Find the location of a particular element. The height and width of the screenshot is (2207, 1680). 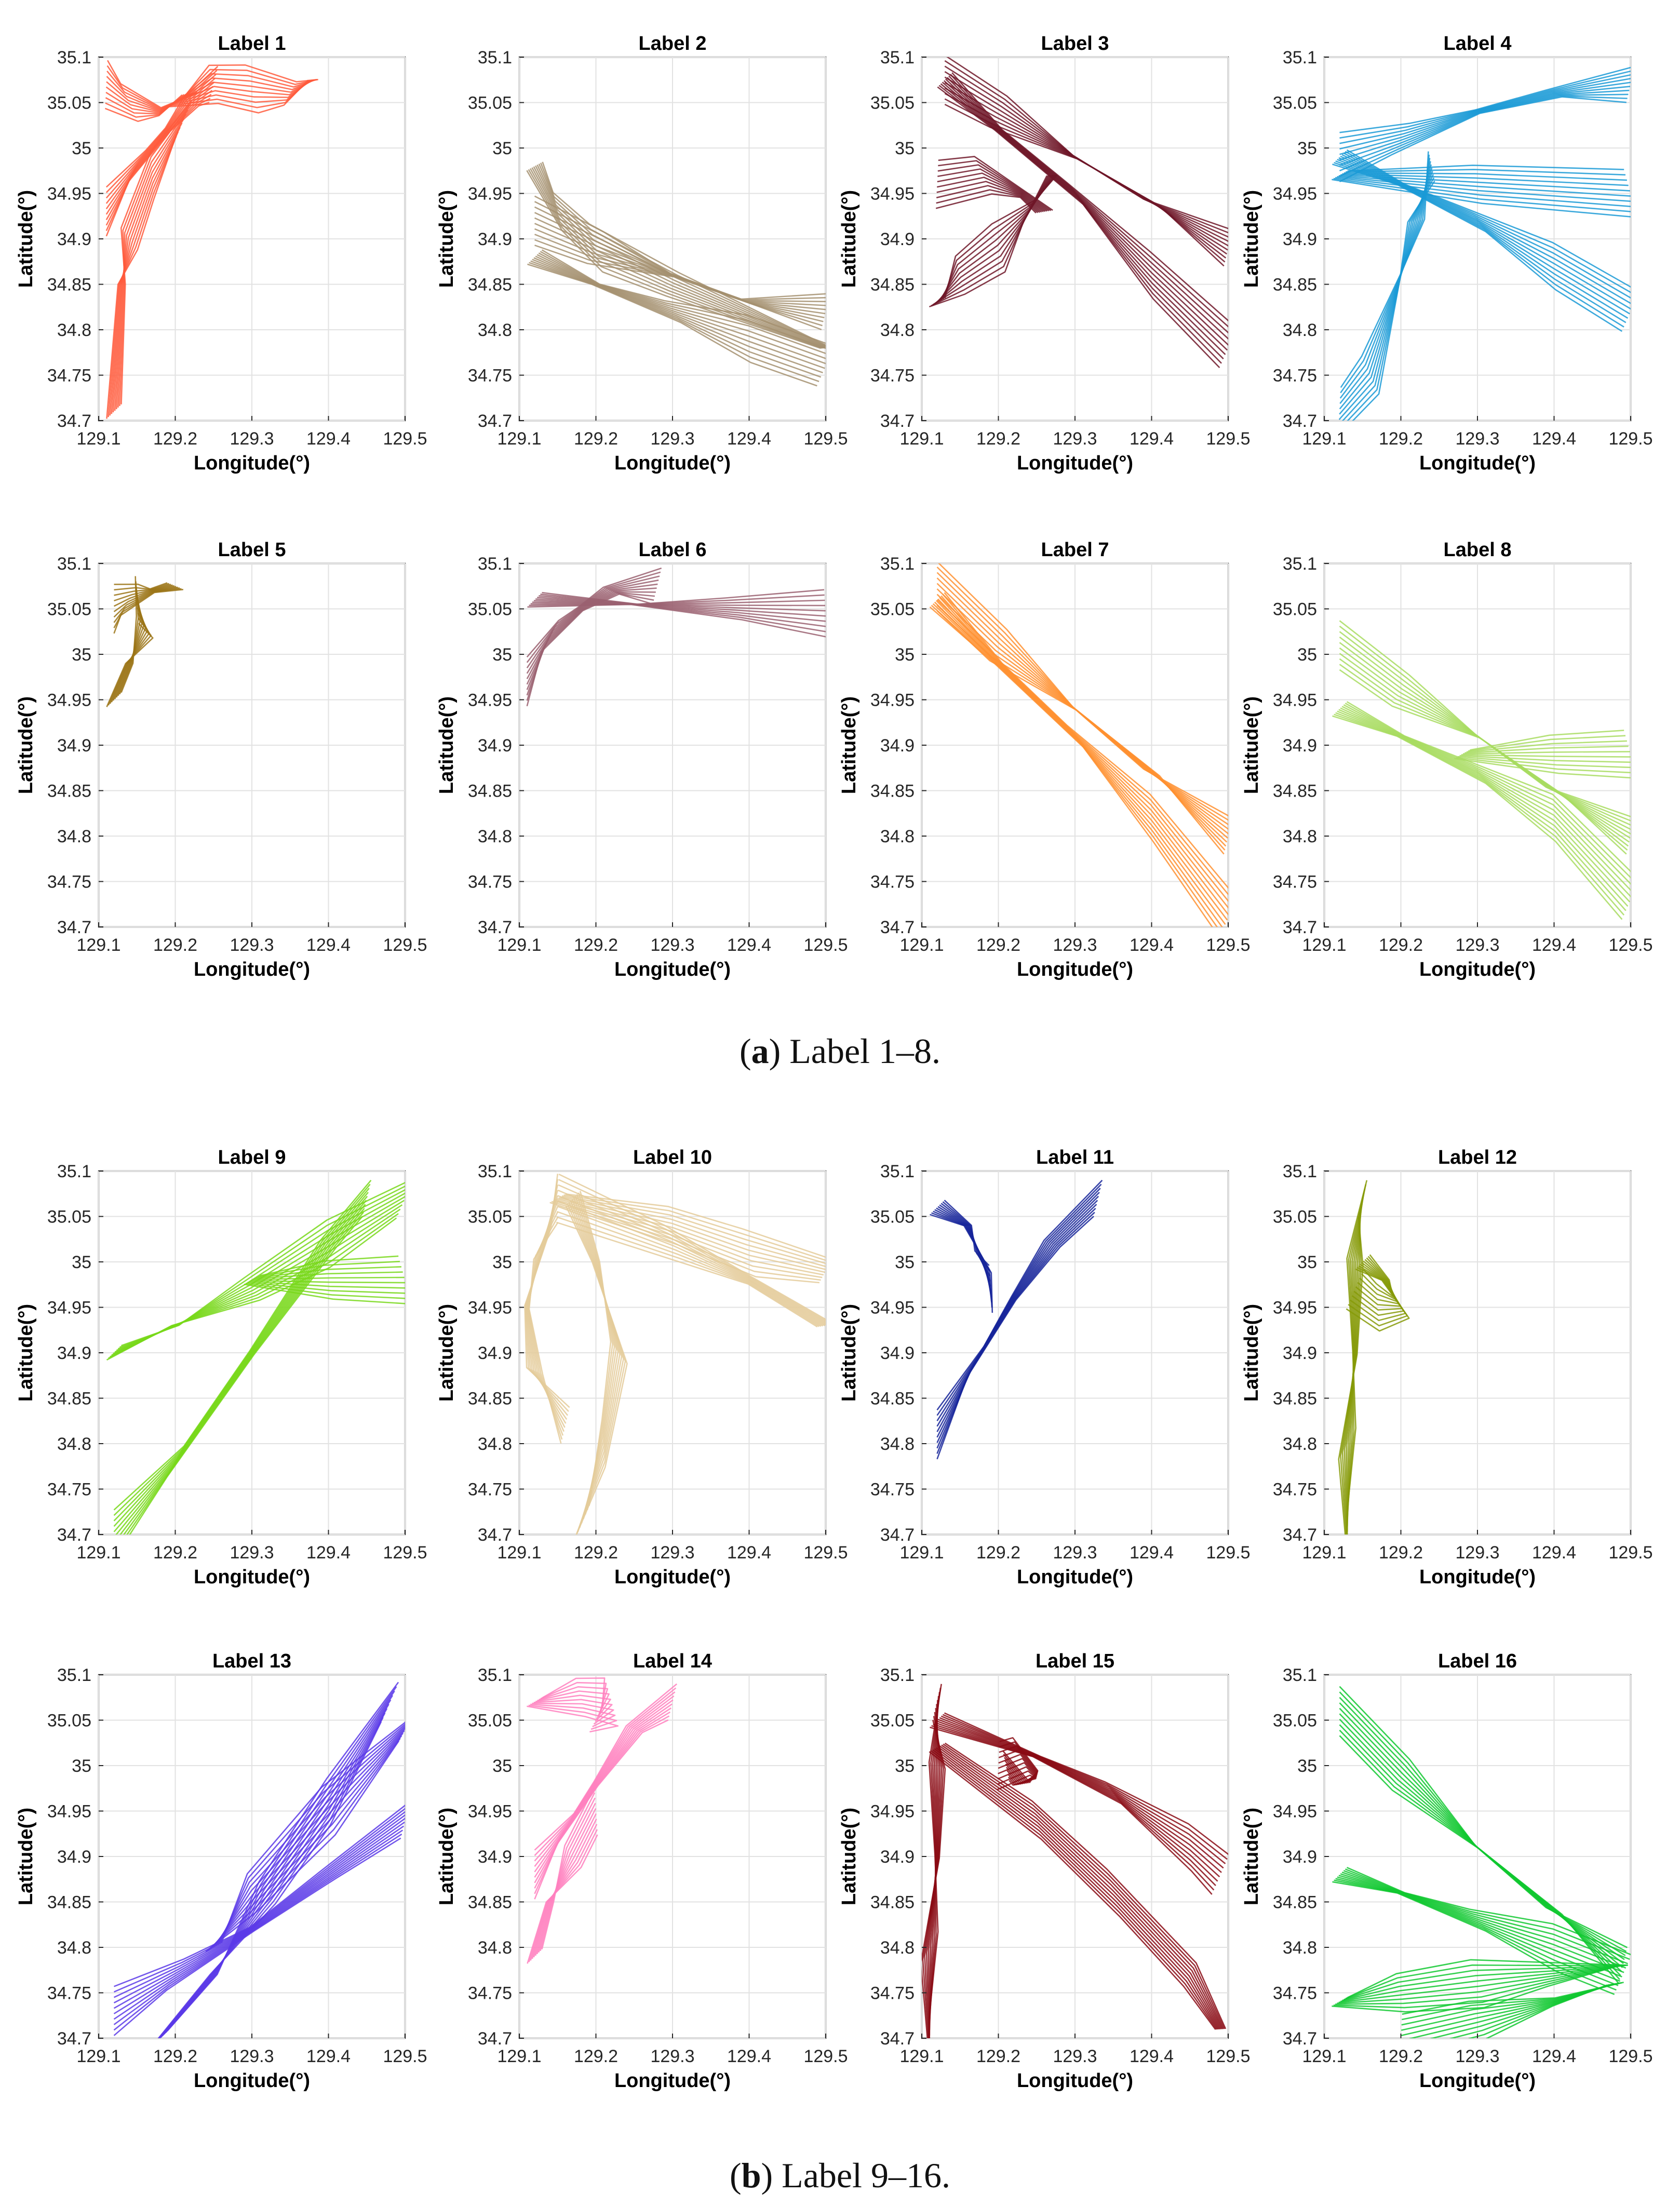

series-line-middle is located at coordinates (1485, 1917).